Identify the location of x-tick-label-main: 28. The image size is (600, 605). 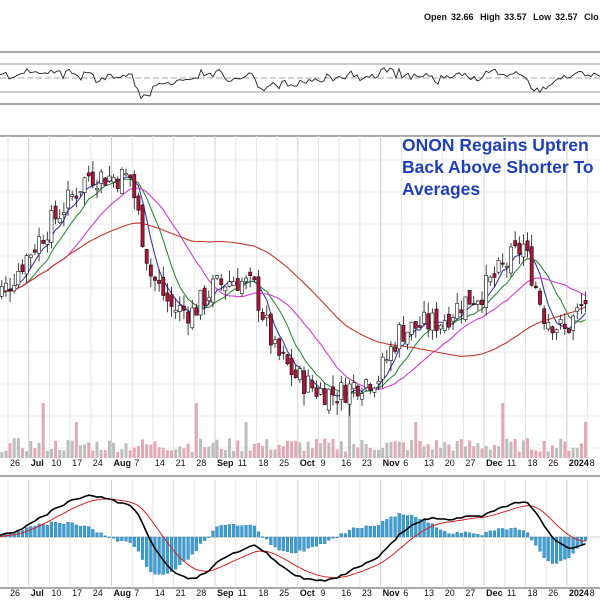
(201, 463).